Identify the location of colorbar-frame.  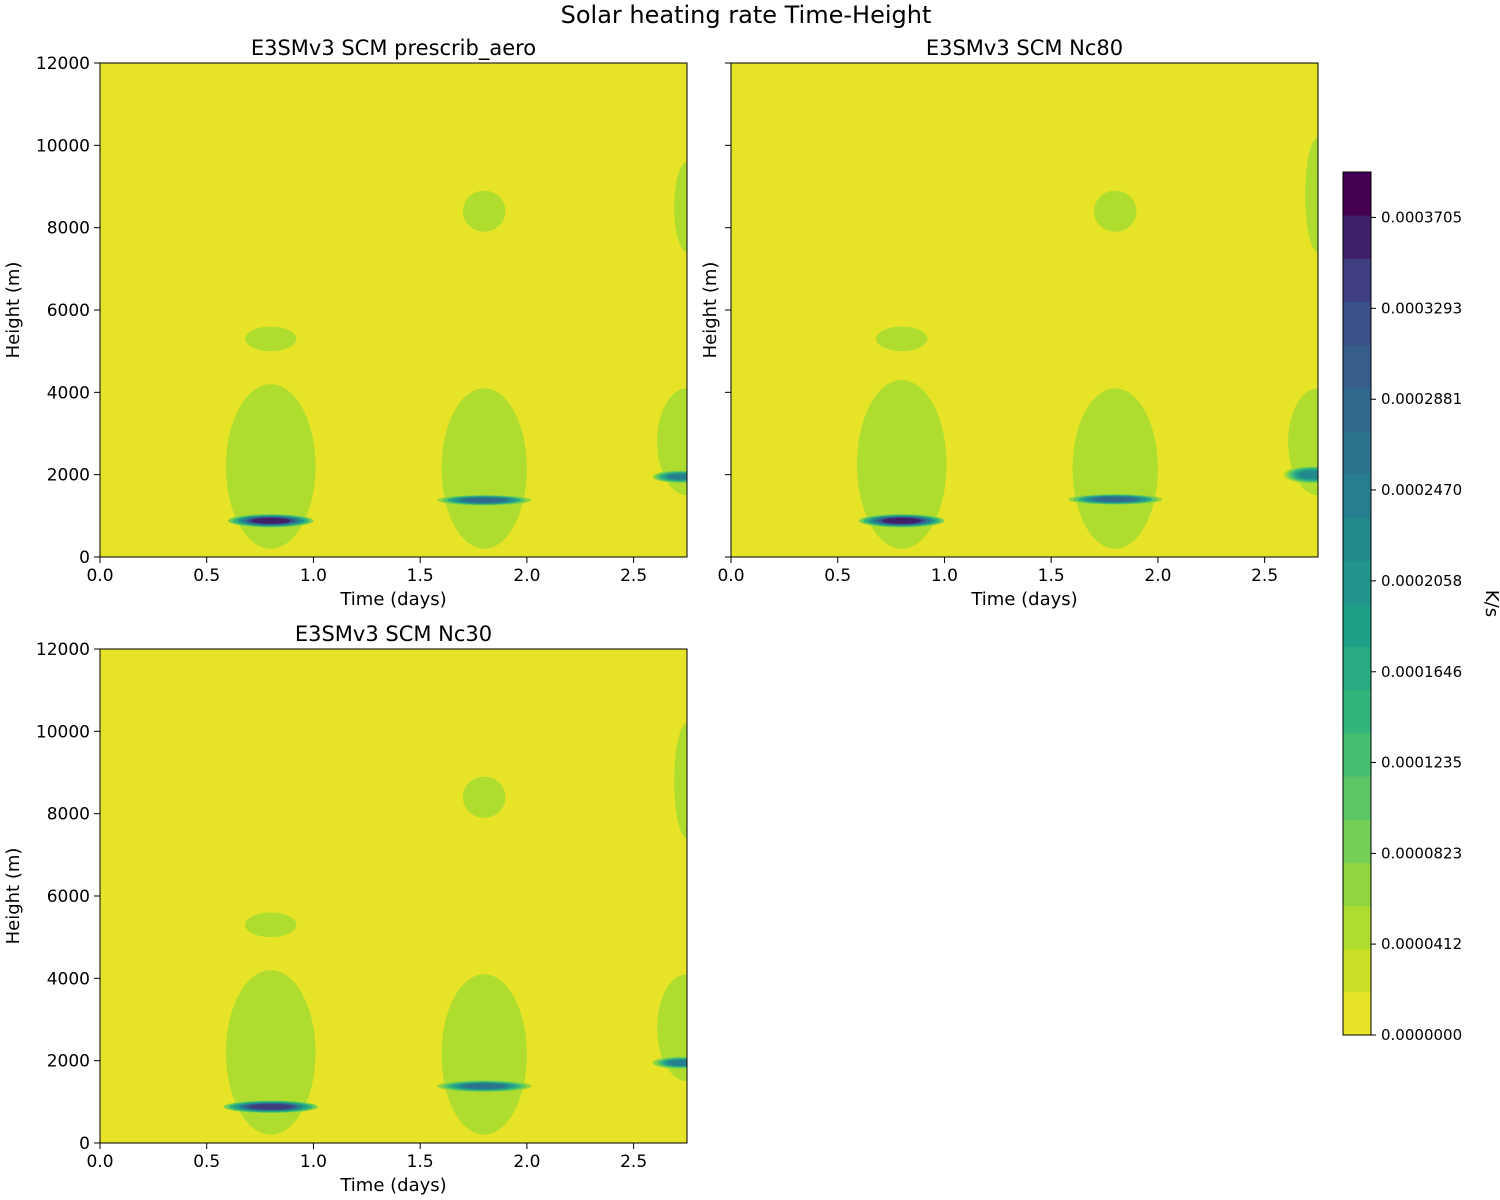
(1357, 603).